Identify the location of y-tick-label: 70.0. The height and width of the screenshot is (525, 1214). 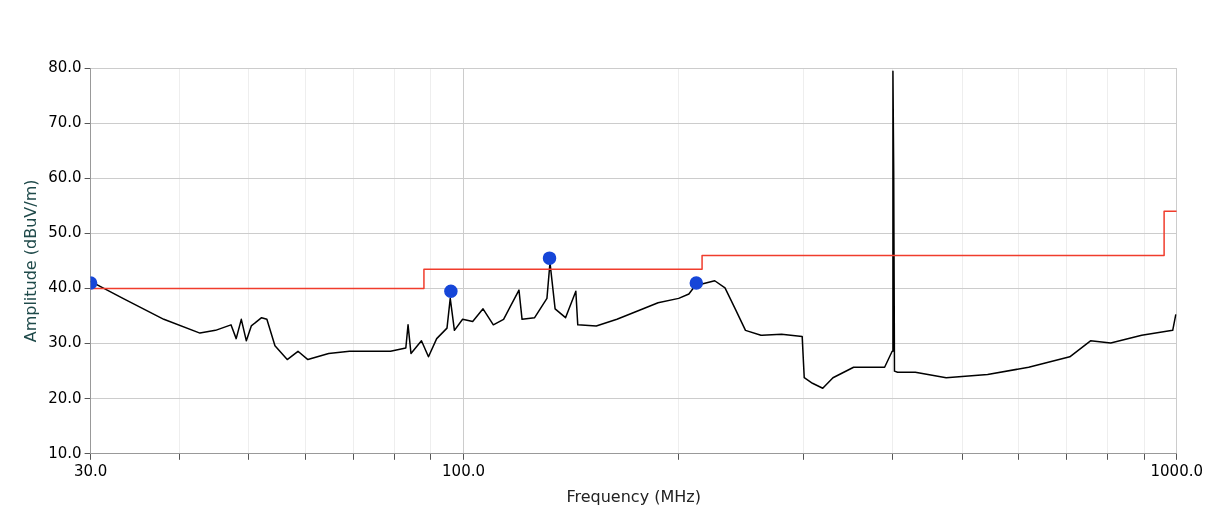
(65, 122).